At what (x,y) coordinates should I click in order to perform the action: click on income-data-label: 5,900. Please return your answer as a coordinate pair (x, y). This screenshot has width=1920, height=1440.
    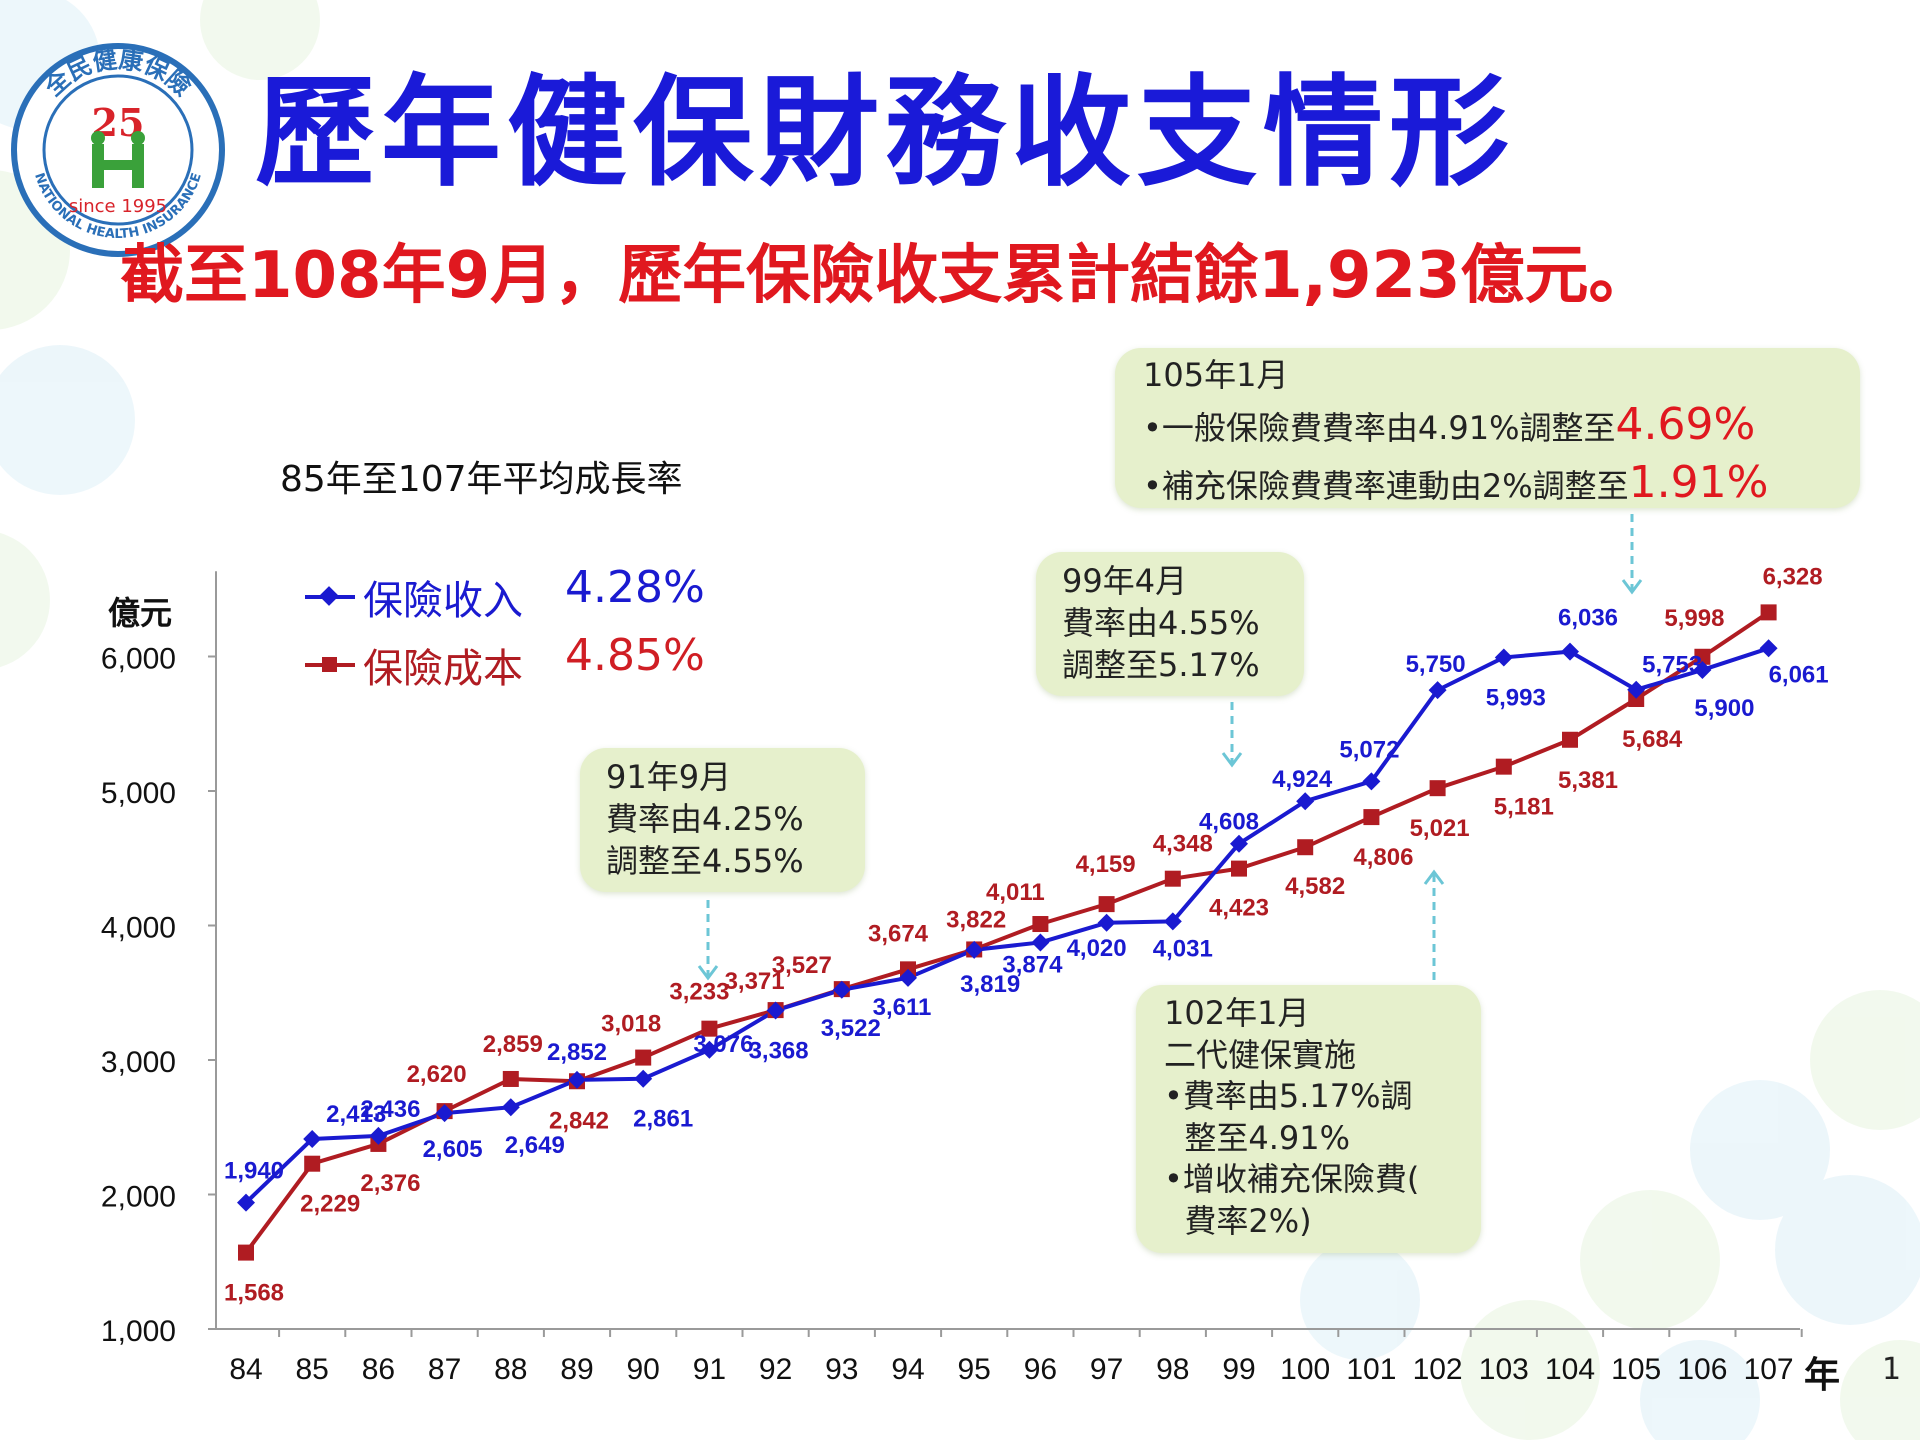
    Looking at the image, I should click on (1724, 708).